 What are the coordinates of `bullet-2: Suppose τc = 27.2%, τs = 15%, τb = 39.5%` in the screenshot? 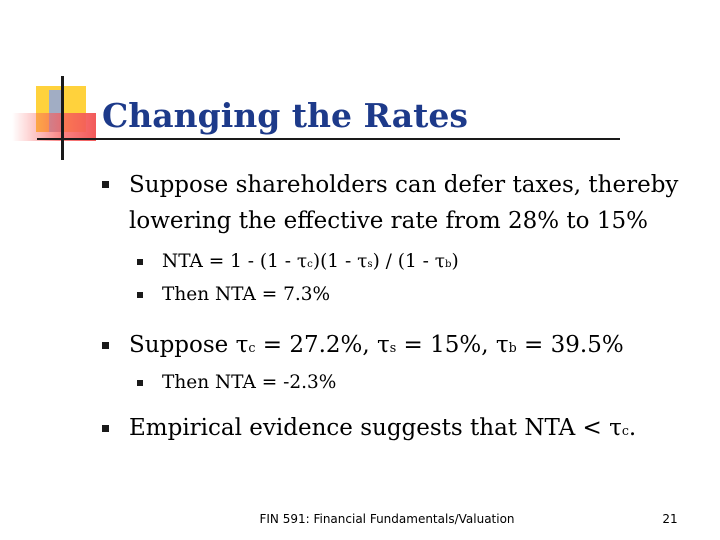 It's located at (376, 346).